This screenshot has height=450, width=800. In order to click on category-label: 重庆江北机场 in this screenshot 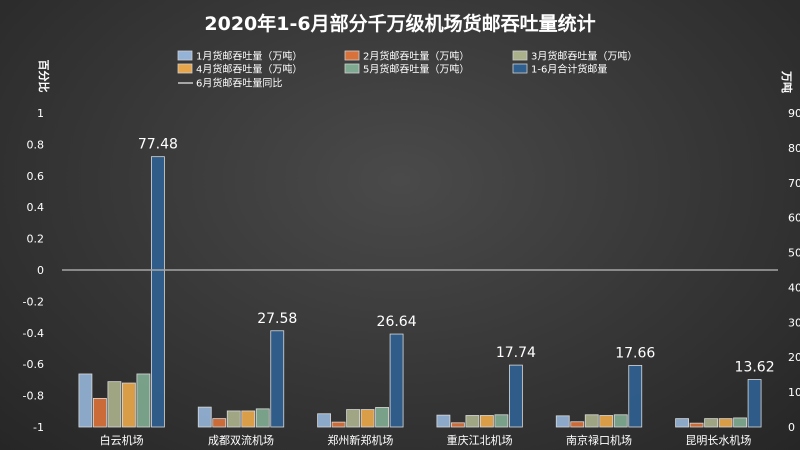, I will do `click(480, 440)`.